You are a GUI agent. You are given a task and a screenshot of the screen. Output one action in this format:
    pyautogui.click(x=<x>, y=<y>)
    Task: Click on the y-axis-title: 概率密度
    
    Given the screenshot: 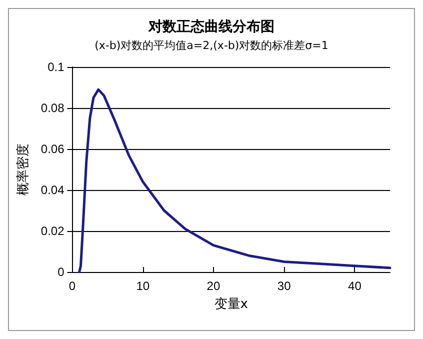 What is the action you would take?
    pyautogui.click(x=23, y=170)
    